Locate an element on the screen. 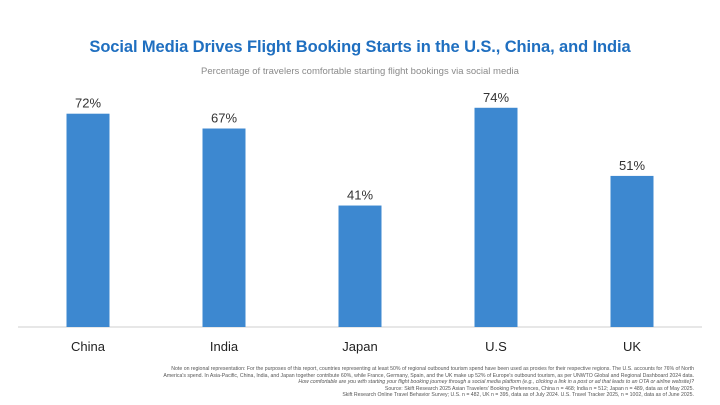  x-tick-label: China is located at coordinates (88, 346).